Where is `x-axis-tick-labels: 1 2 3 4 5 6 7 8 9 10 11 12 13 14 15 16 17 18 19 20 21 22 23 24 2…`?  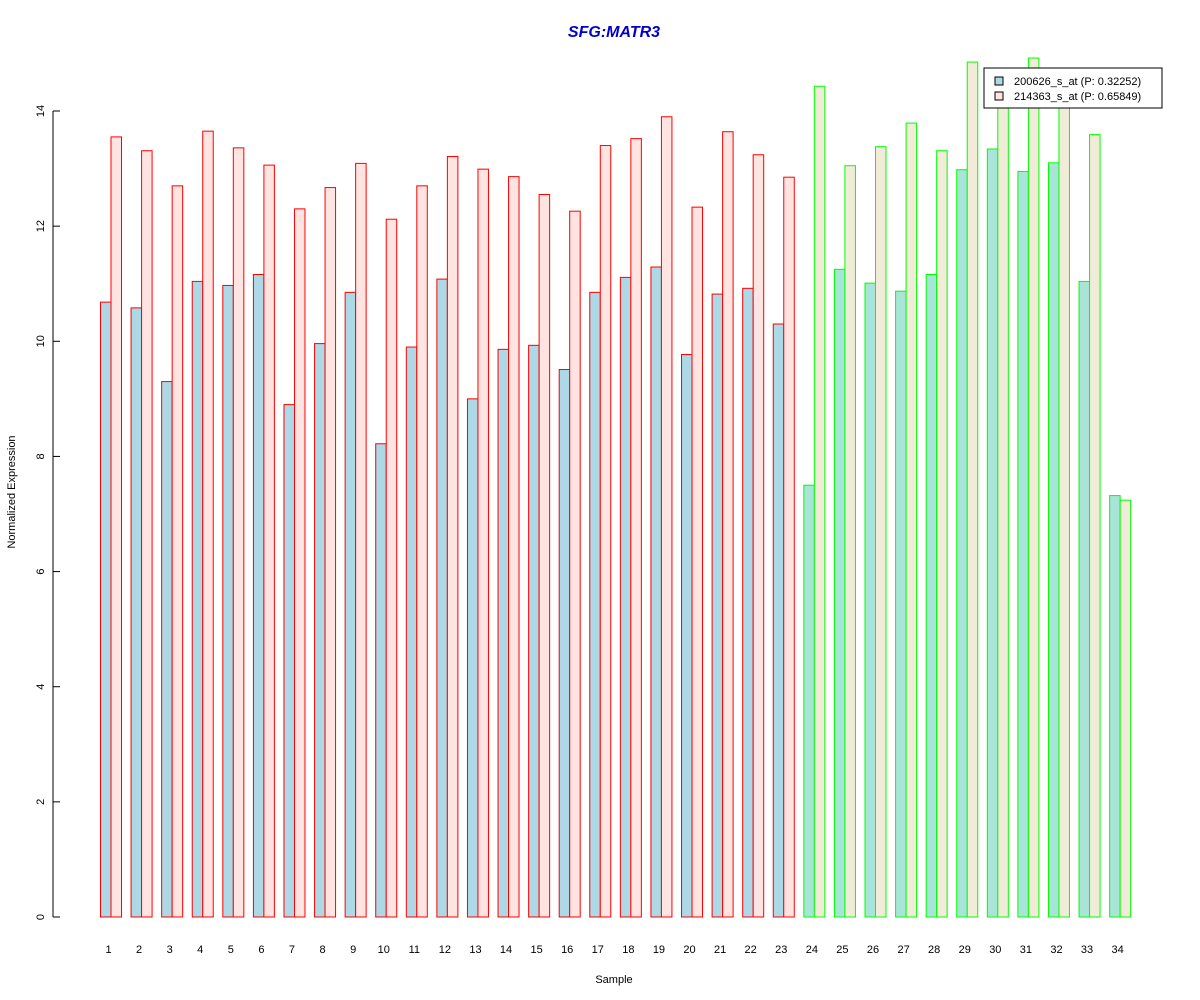
x-axis-tick-labels: 1 2 3 4 5 6 7 8 9 10 11 12 13 14 15 16 17 18 19 20 21 22 23 24 2… is located at coordinates (614, 950).